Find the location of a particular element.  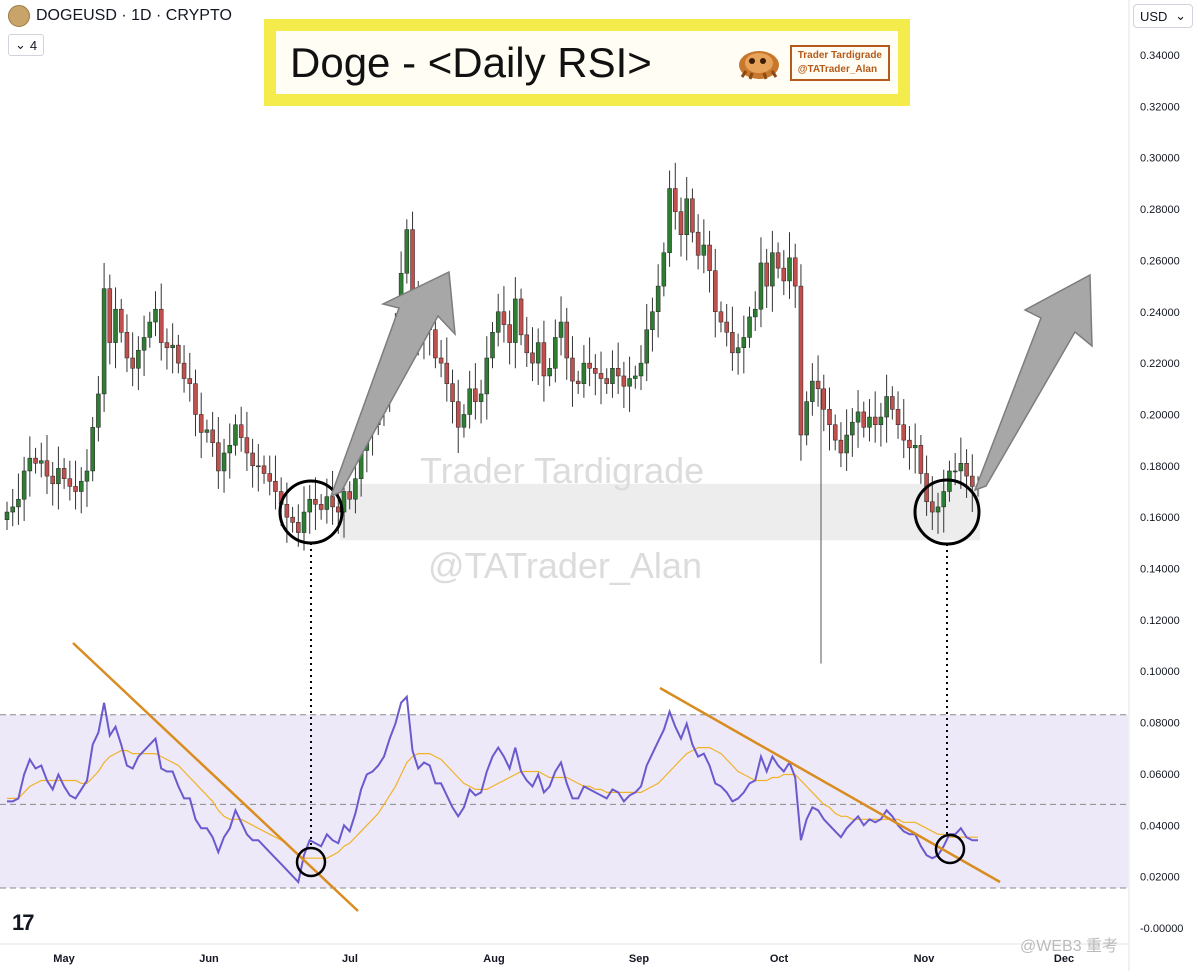

symbol-title: DOGEUSD · 1D · CRYPTO is located at coordinates (134, 15).